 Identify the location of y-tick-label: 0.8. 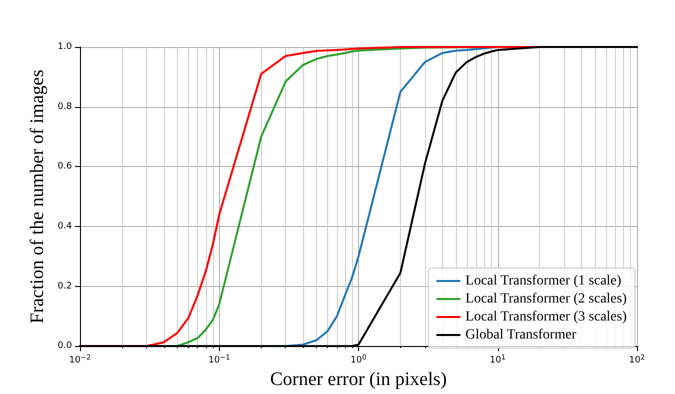
(65, 107).